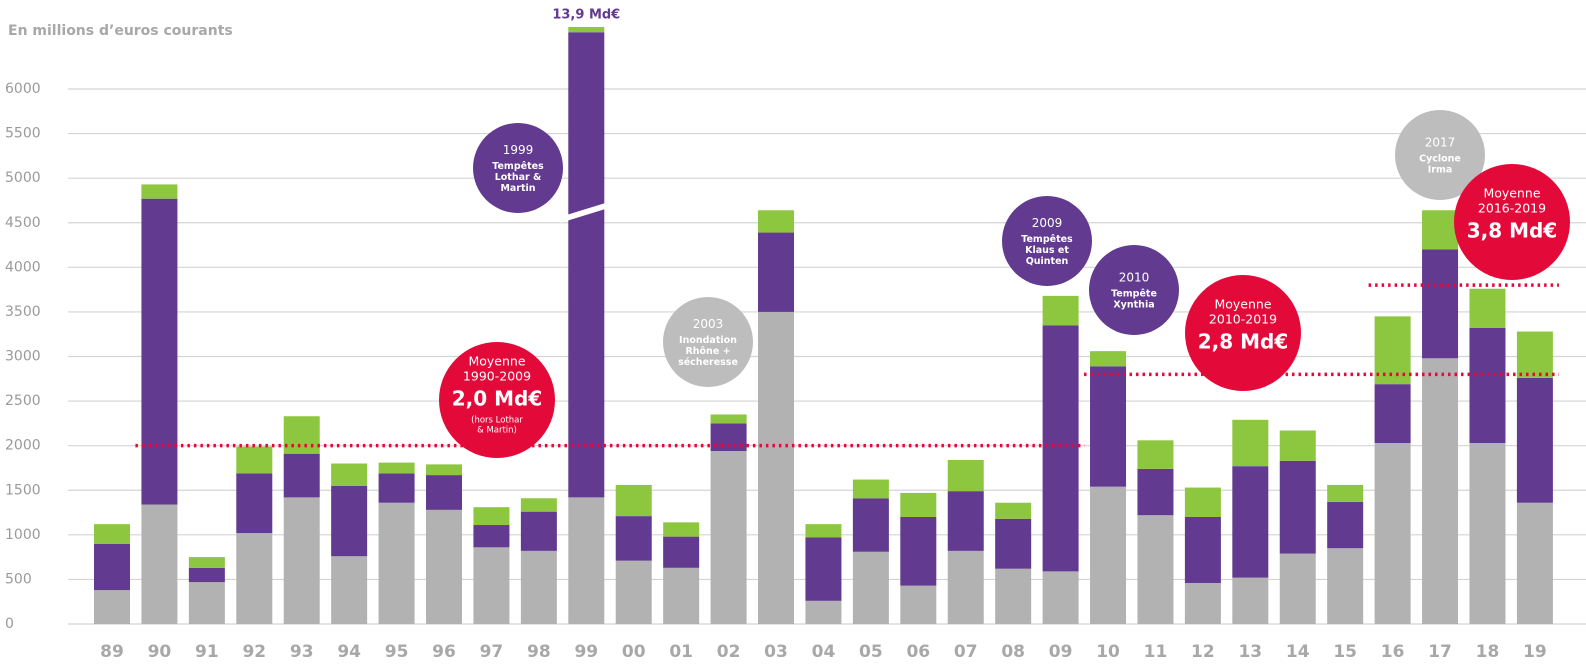 Image resolution: width=1586 pixels, height=668 pixels. What do you see at coordinates (112, 652) in the screenshot?
I see `x-tick-label: 89` at bounding box center [112, 652].